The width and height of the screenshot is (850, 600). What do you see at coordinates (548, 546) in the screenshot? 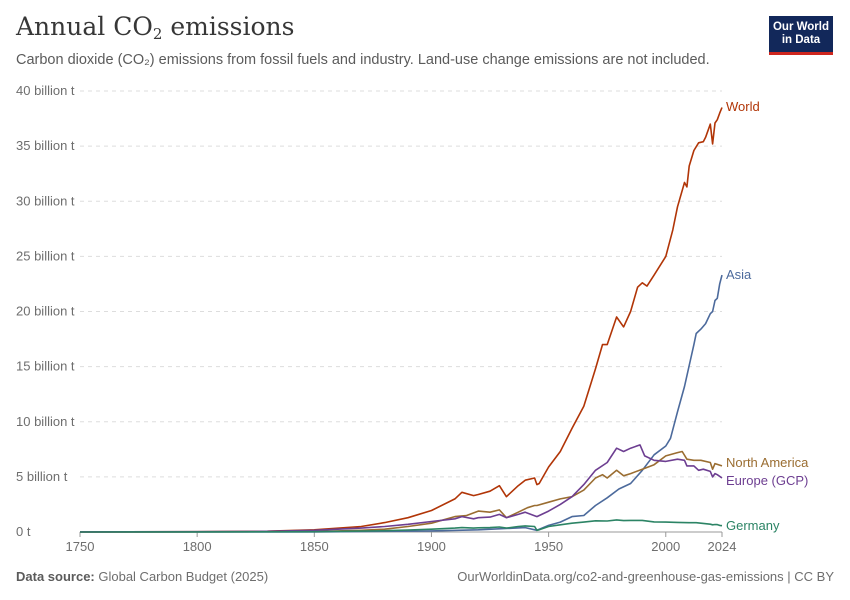
I see `x-tick-label: 1950` at bounding box center [548, 546].